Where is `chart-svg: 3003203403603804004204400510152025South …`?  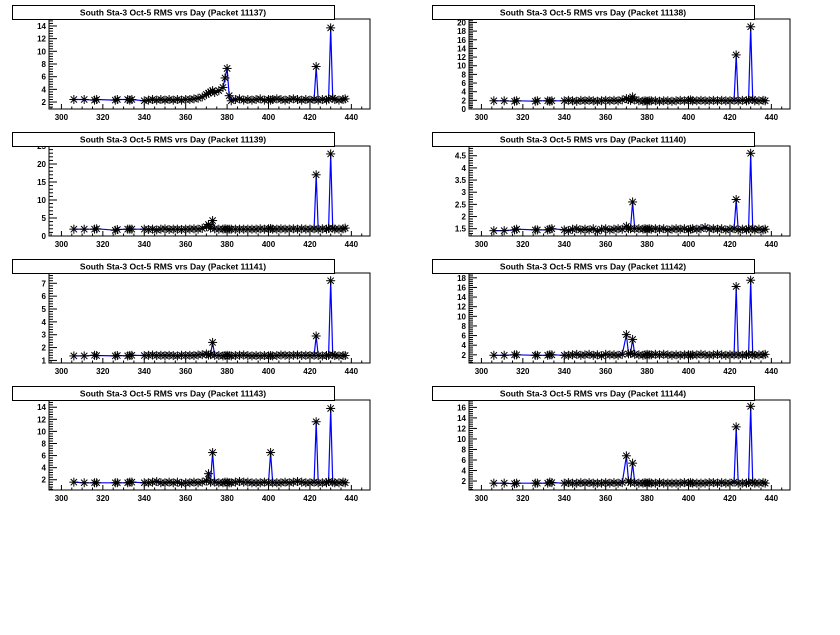 chart-svg: 3003203403603804004204400510152025South … is located at coordinates (191, 190).